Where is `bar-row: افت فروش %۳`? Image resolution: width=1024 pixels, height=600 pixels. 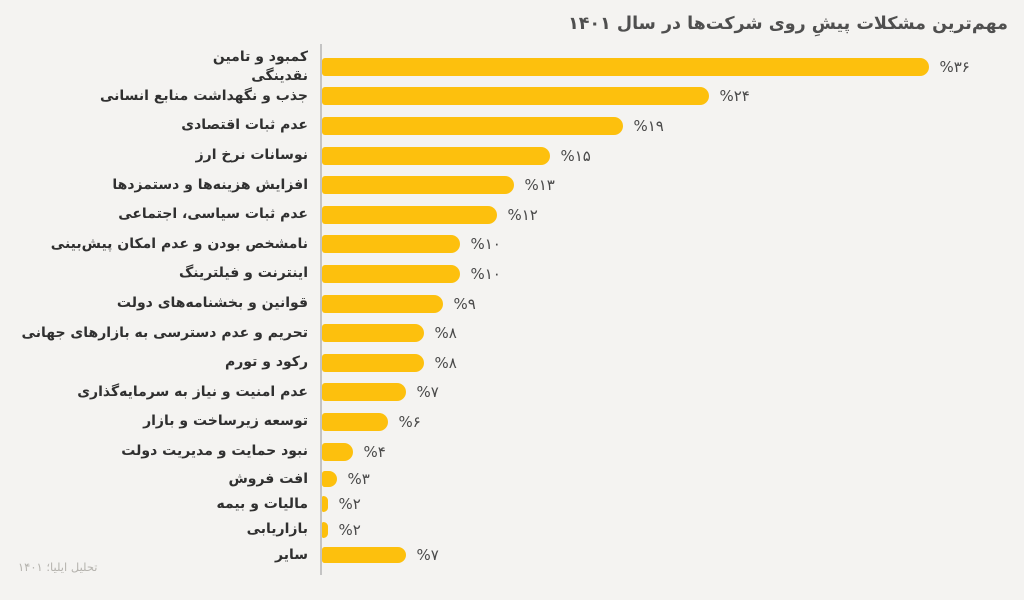 bar-row: افت فروش %۳ is located at coordinates (512, 478).